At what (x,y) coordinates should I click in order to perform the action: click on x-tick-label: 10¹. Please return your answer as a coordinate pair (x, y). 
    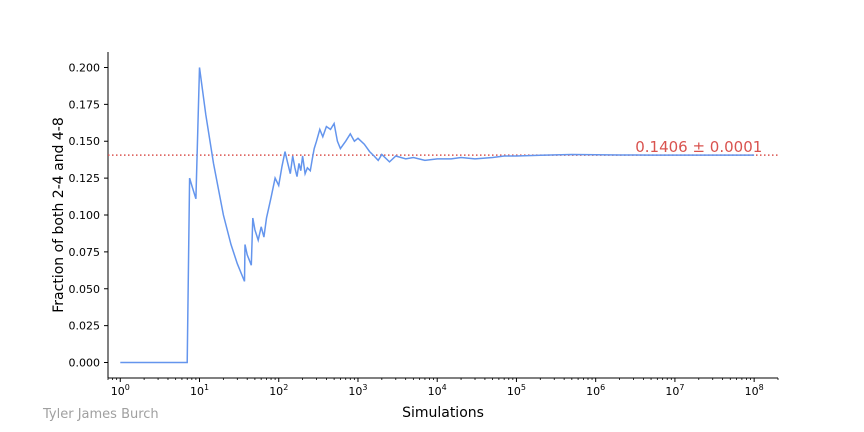
    Looking at the image, I should click on (199, 390).